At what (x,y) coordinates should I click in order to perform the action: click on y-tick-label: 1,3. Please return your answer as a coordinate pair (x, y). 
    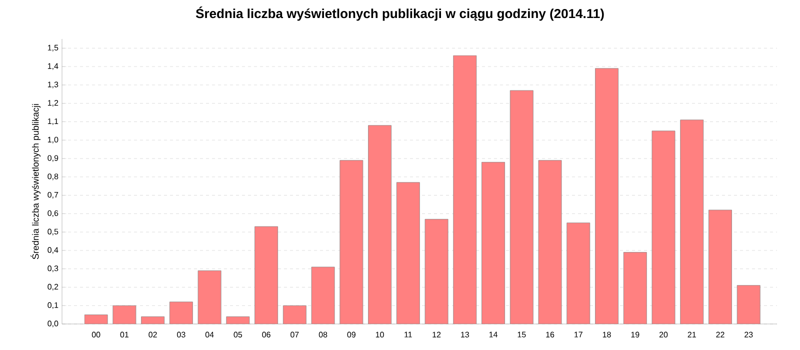
    Looking at the image, I should click on (53, 85).